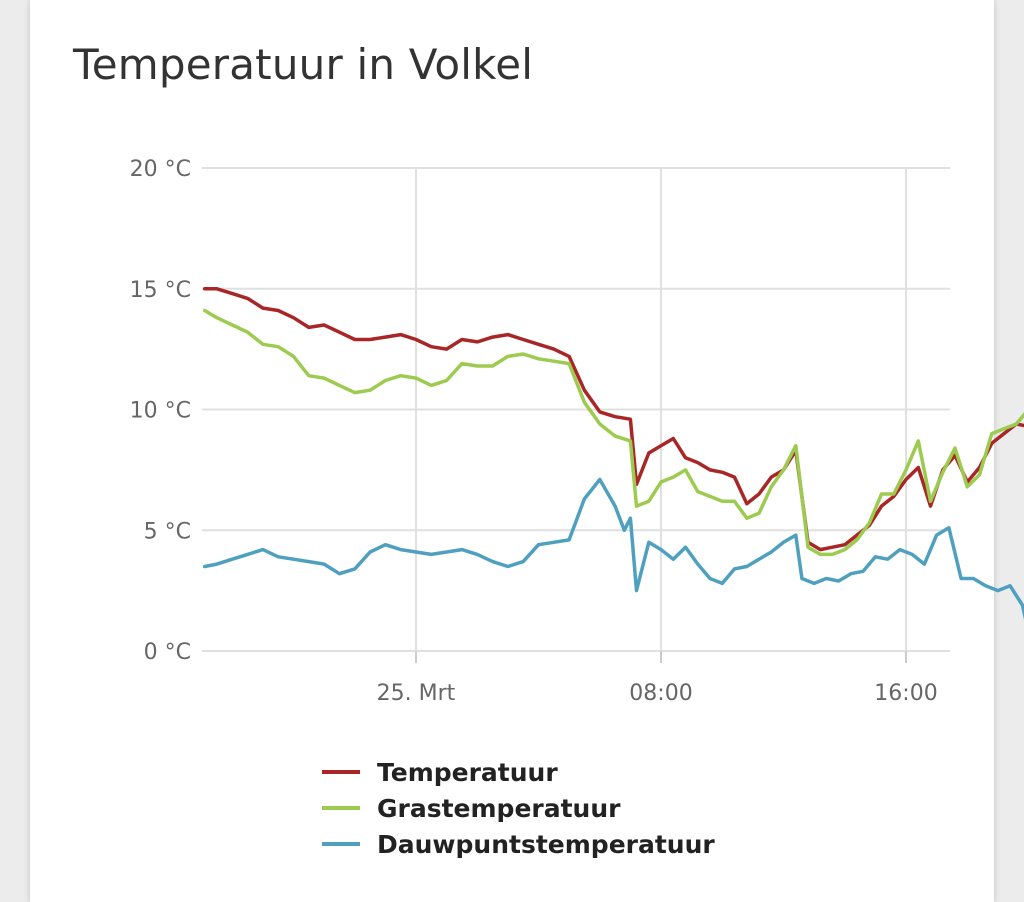 This screenshot has height=902, width=1024. I want to click on legend-item: Grastemperatuur, so click(471, 808).